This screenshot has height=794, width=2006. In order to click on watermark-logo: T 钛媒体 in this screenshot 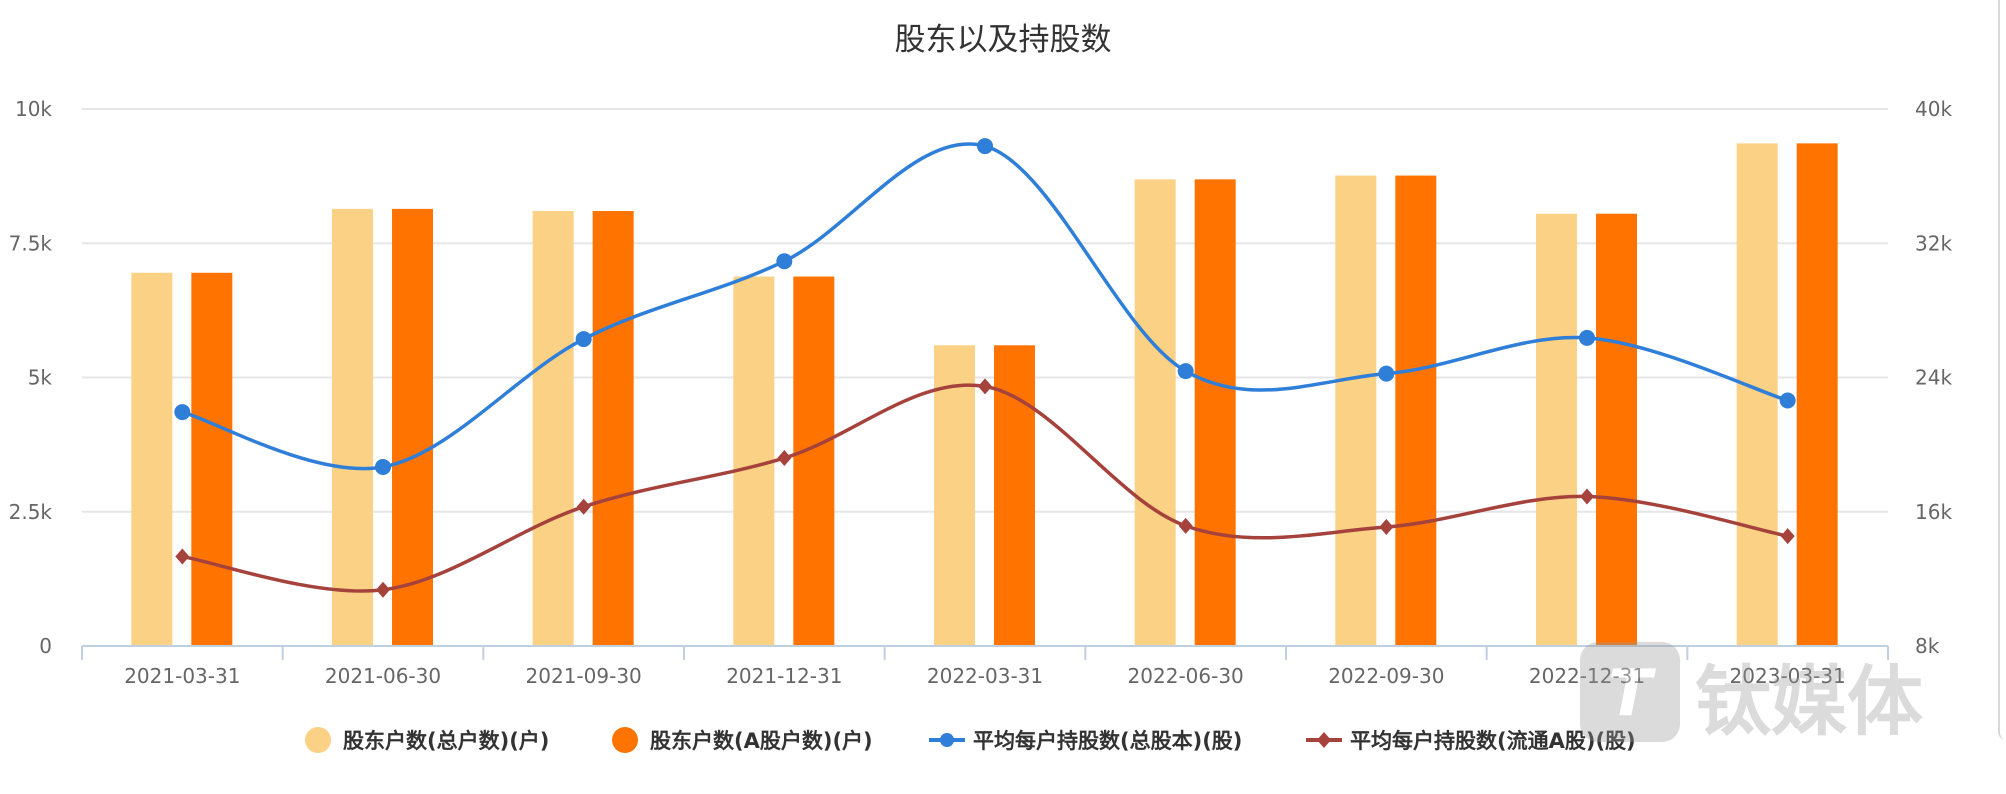, I will do `click(1751, 694)`.